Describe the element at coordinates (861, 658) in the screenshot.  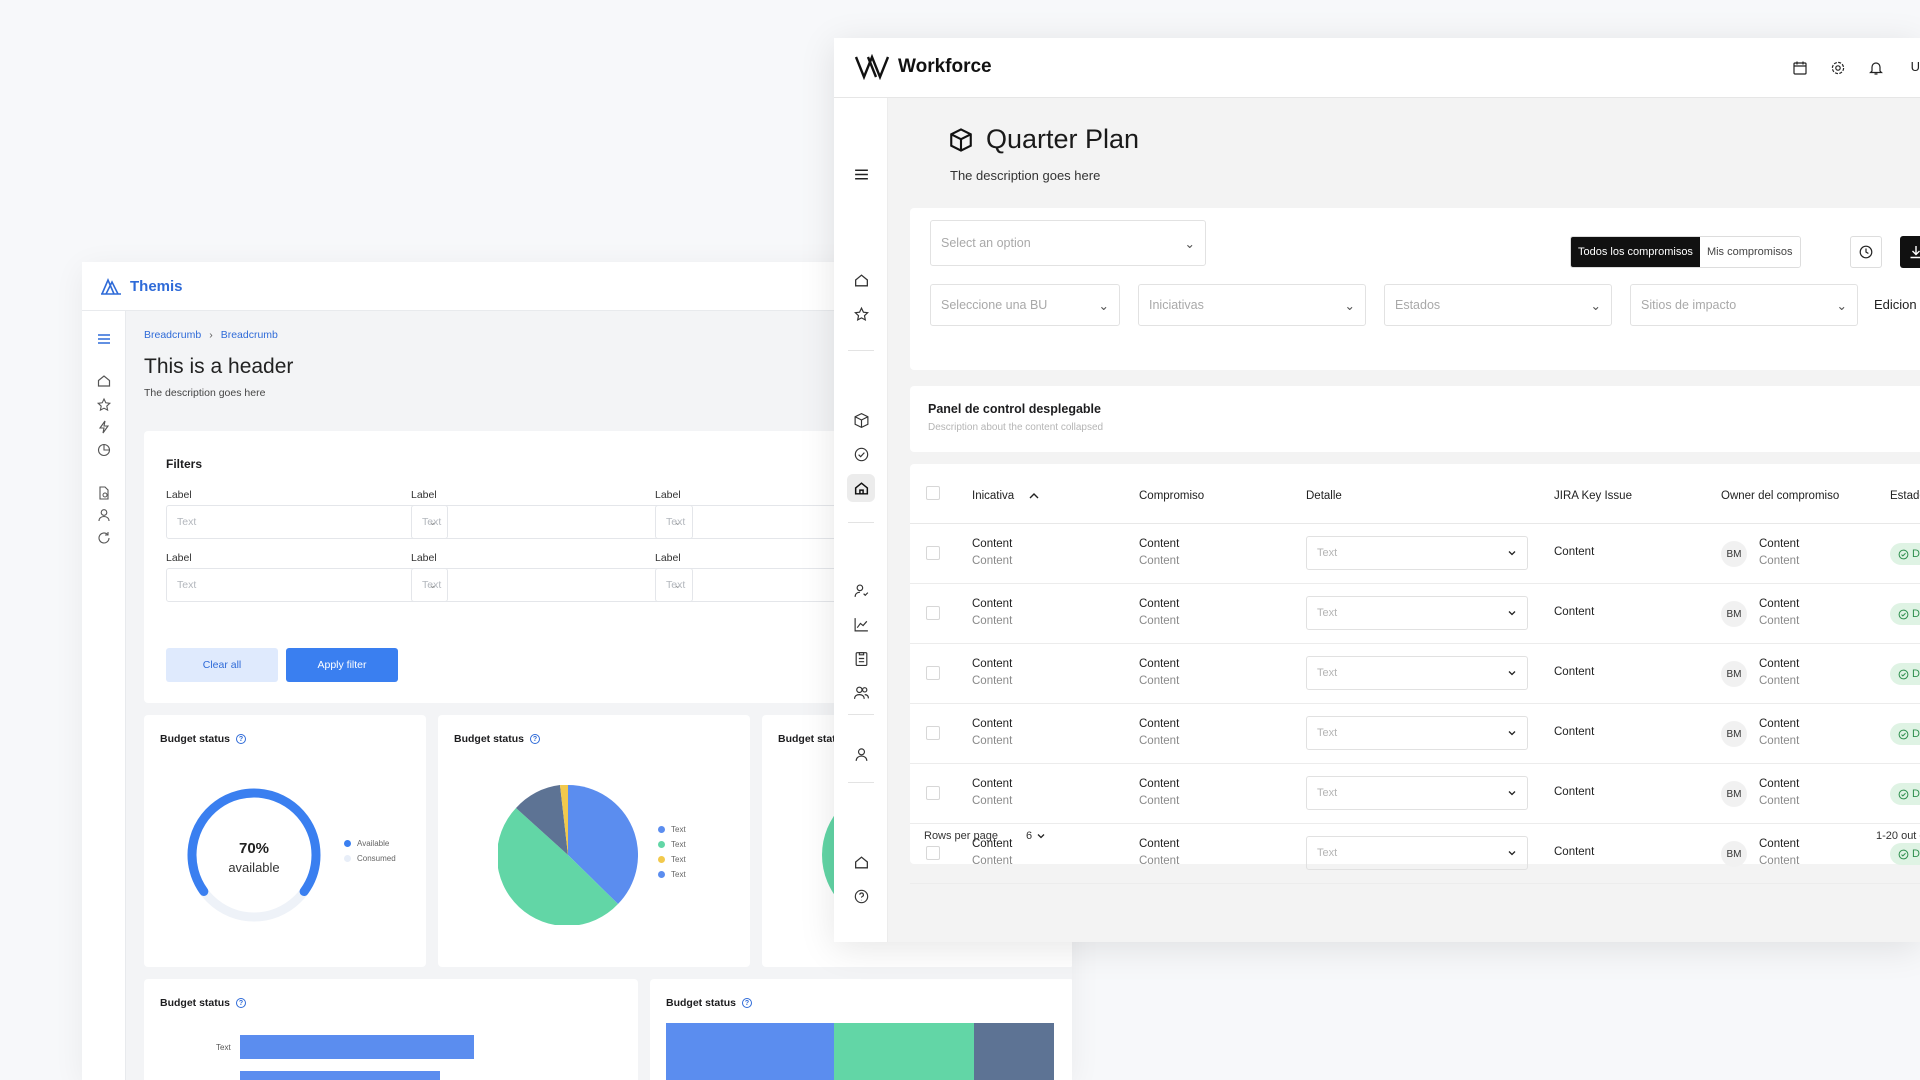
I see `clipboard-icon` at that location.